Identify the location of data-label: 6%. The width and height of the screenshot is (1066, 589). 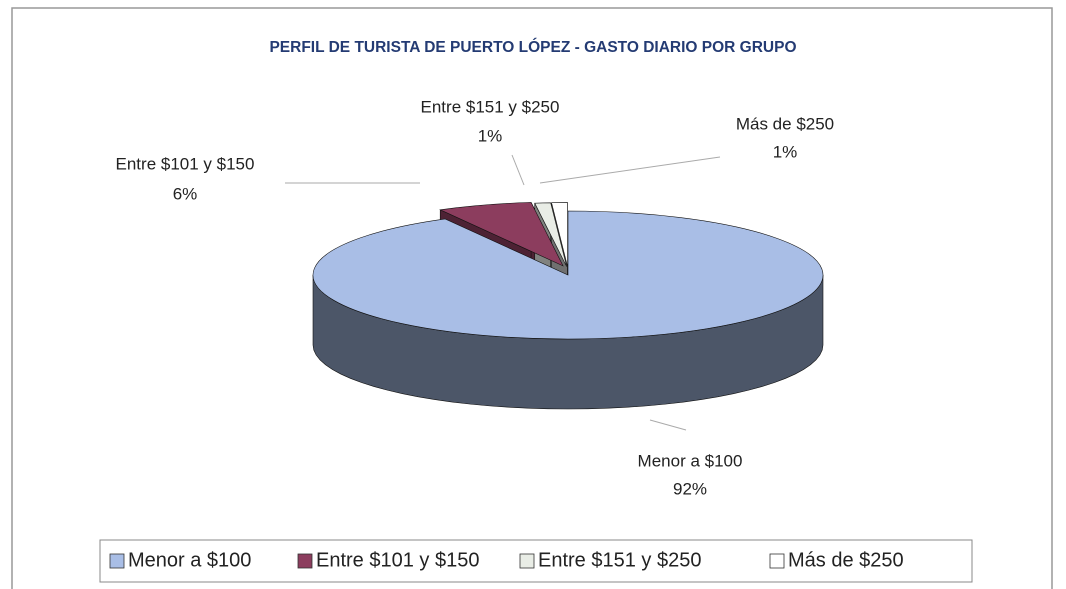
(185, 193).